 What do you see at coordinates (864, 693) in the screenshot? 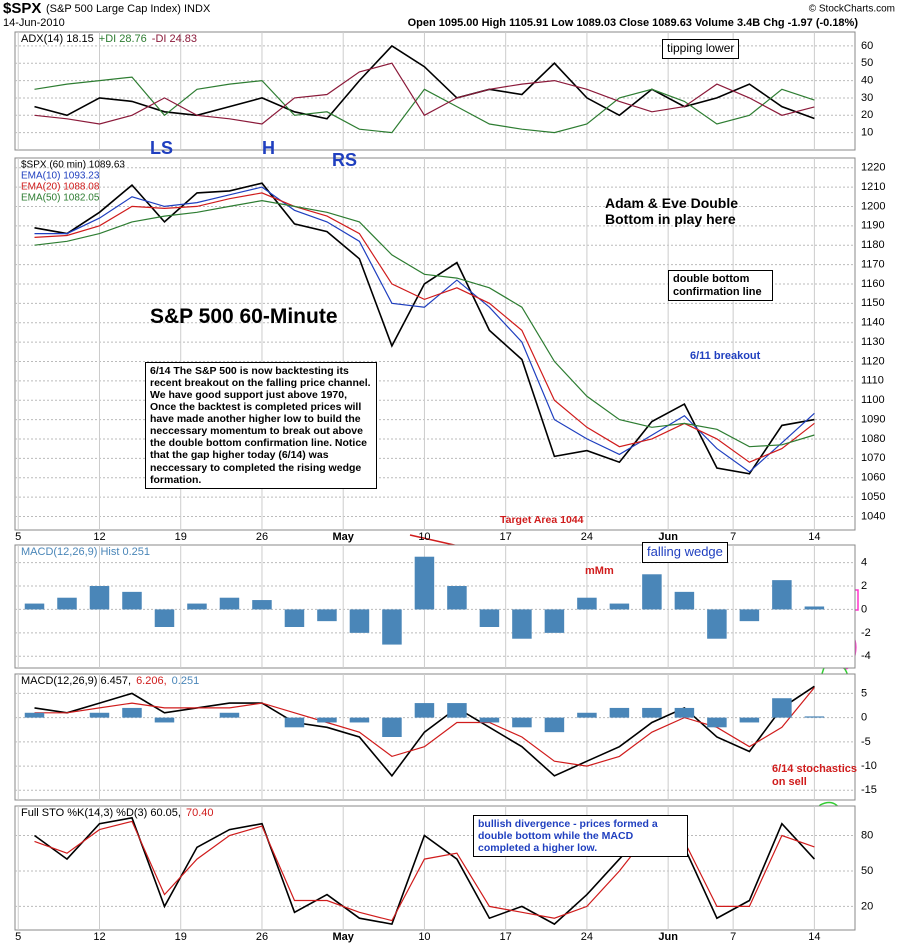
I see `y-tick-label: 5` at bounding box center [864, 693].